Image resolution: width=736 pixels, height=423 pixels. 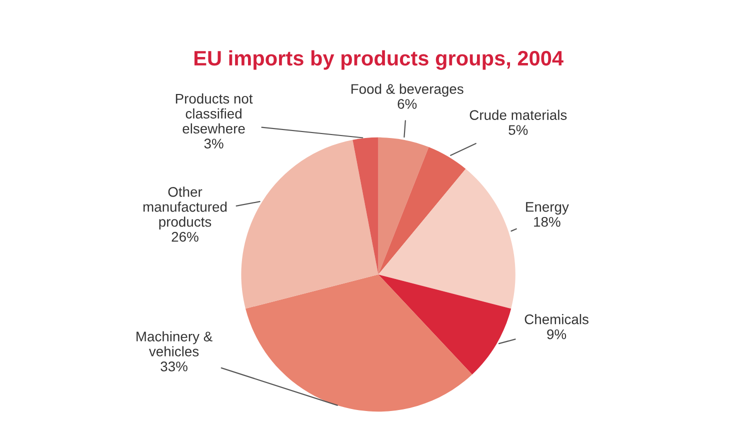 I want to click on data-label: 3%, so click(x=214, y=143).